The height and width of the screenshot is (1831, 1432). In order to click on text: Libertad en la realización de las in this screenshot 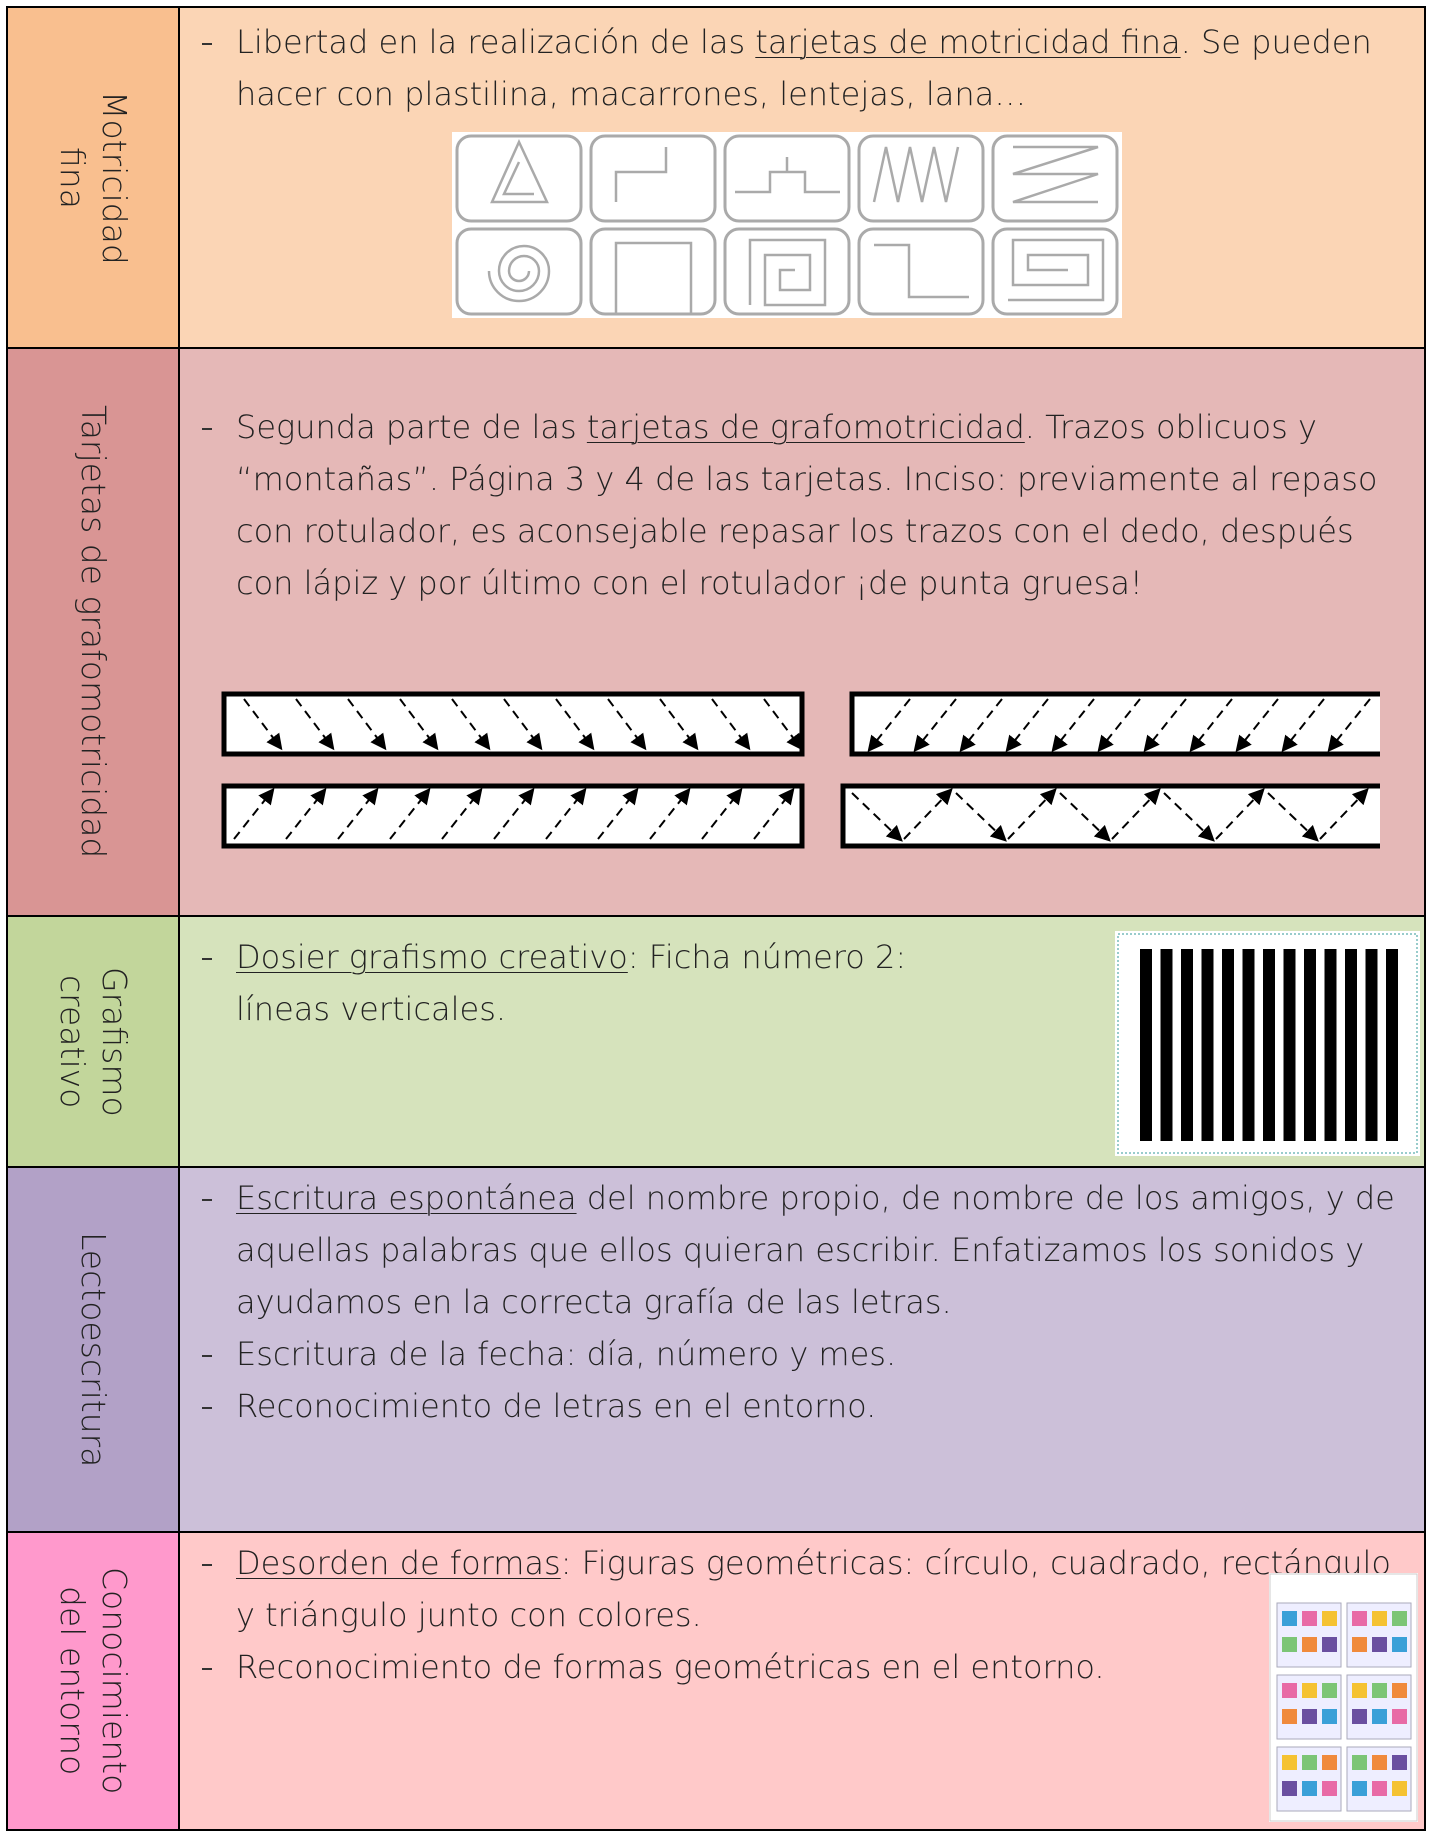, I will do `click(496, 42)`.